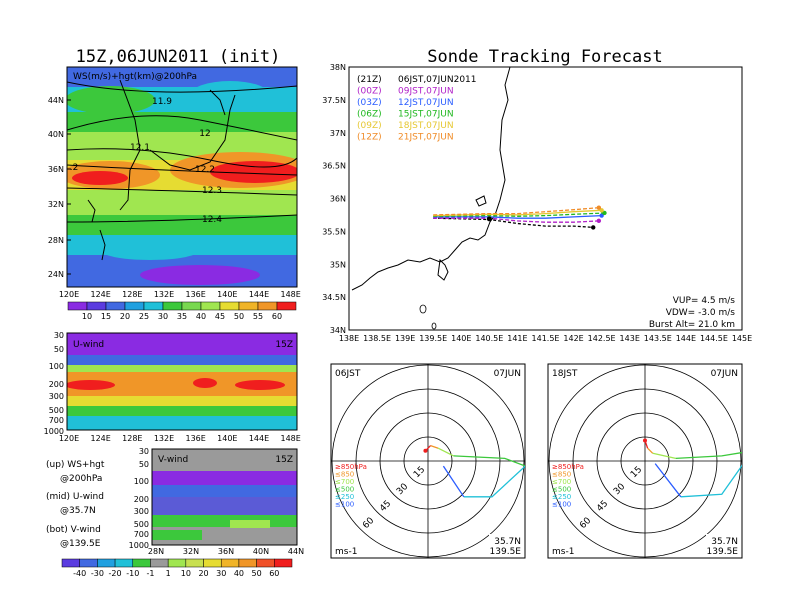  I want to click on map-lon-label: 140E, so click(227, 294).